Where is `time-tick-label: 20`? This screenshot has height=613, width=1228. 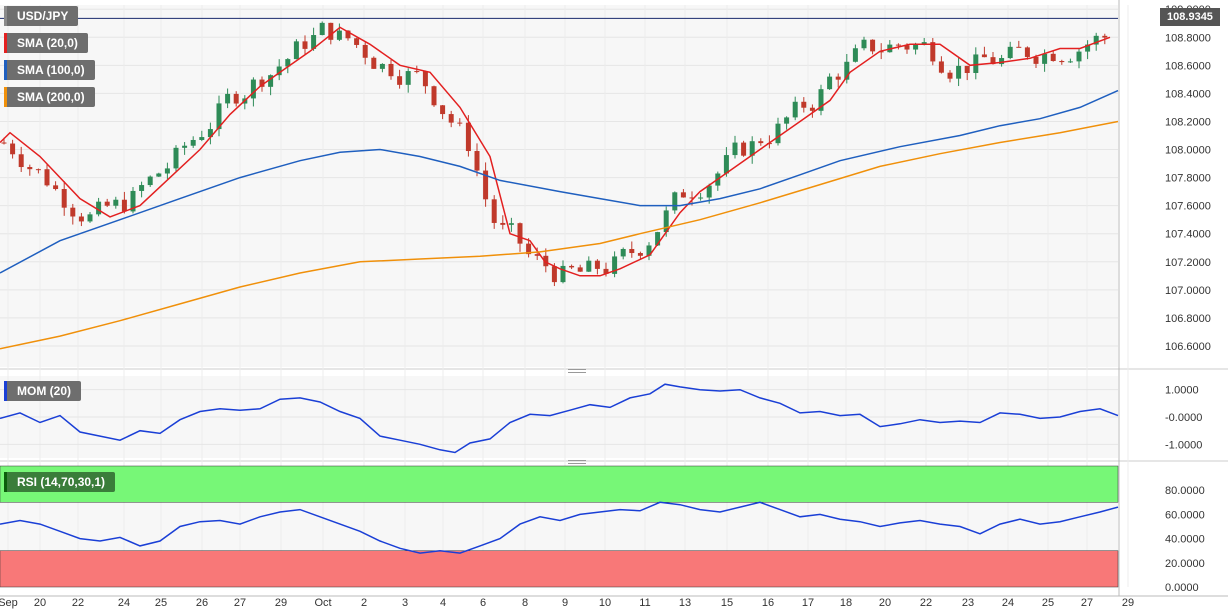 time-tick-label: 20 is located at coordinates (40, 603).